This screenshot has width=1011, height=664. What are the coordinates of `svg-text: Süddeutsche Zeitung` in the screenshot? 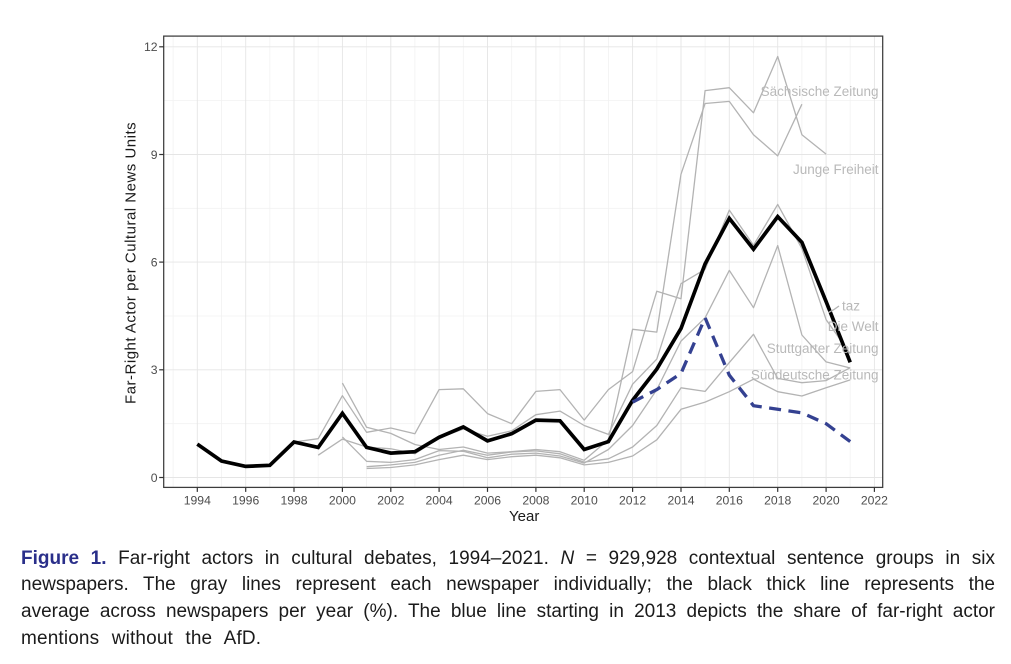 It's located at (815, 375).